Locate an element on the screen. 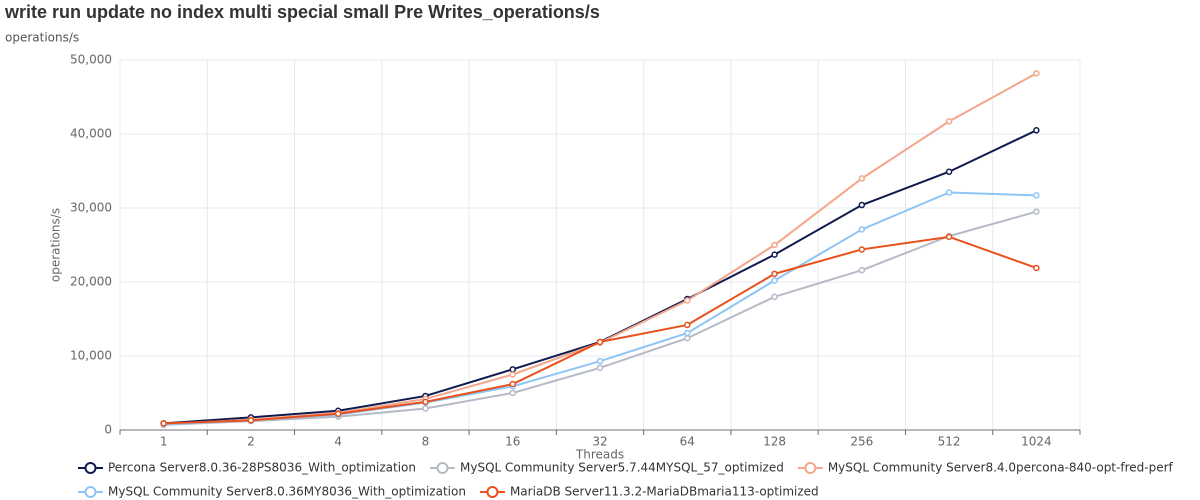 Image resolution: width=1200 pixels, height=500 pixels. y-tick-label: 0 is located at coordinates (108, 430).